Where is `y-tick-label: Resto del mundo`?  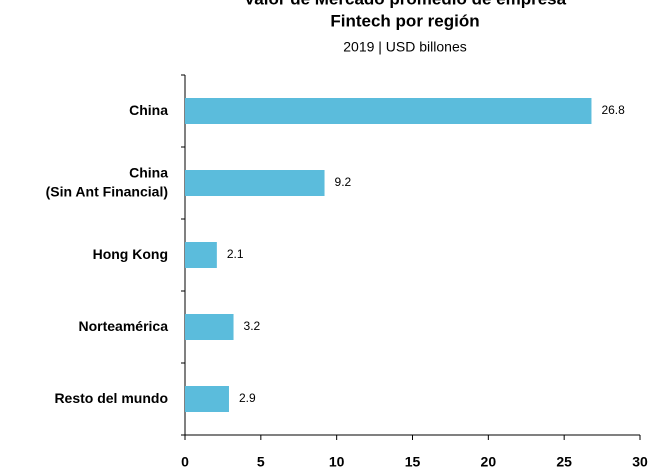
y-tick-label: Resto del mundo is located at coordinates (111, 398).